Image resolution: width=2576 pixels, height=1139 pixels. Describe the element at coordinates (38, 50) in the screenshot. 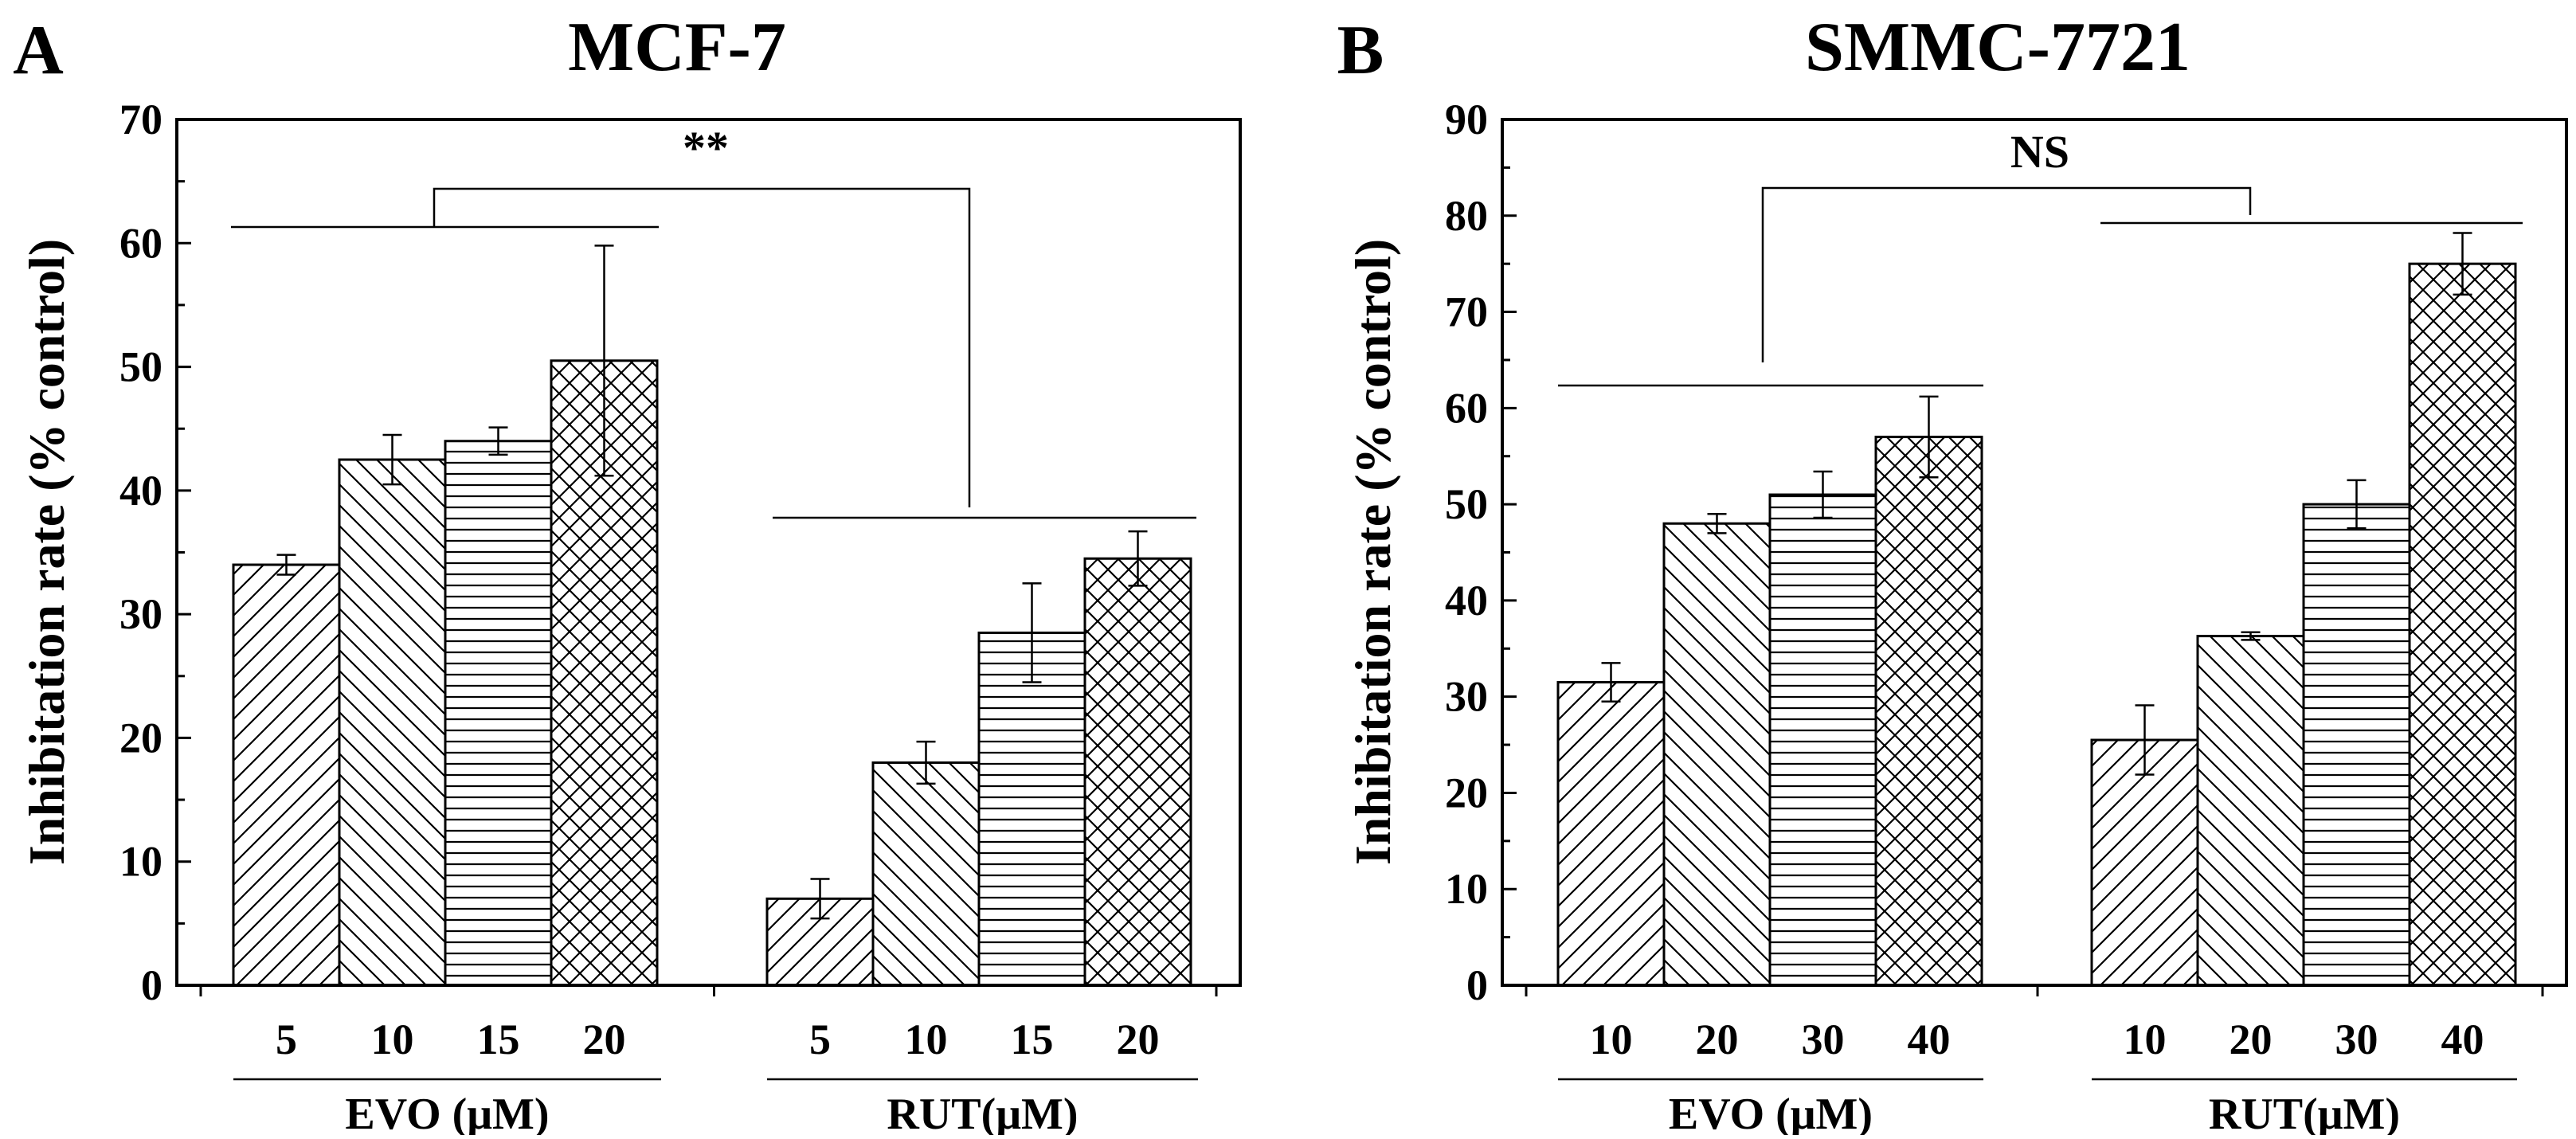

I see `panel-a-letter: A` at that location.